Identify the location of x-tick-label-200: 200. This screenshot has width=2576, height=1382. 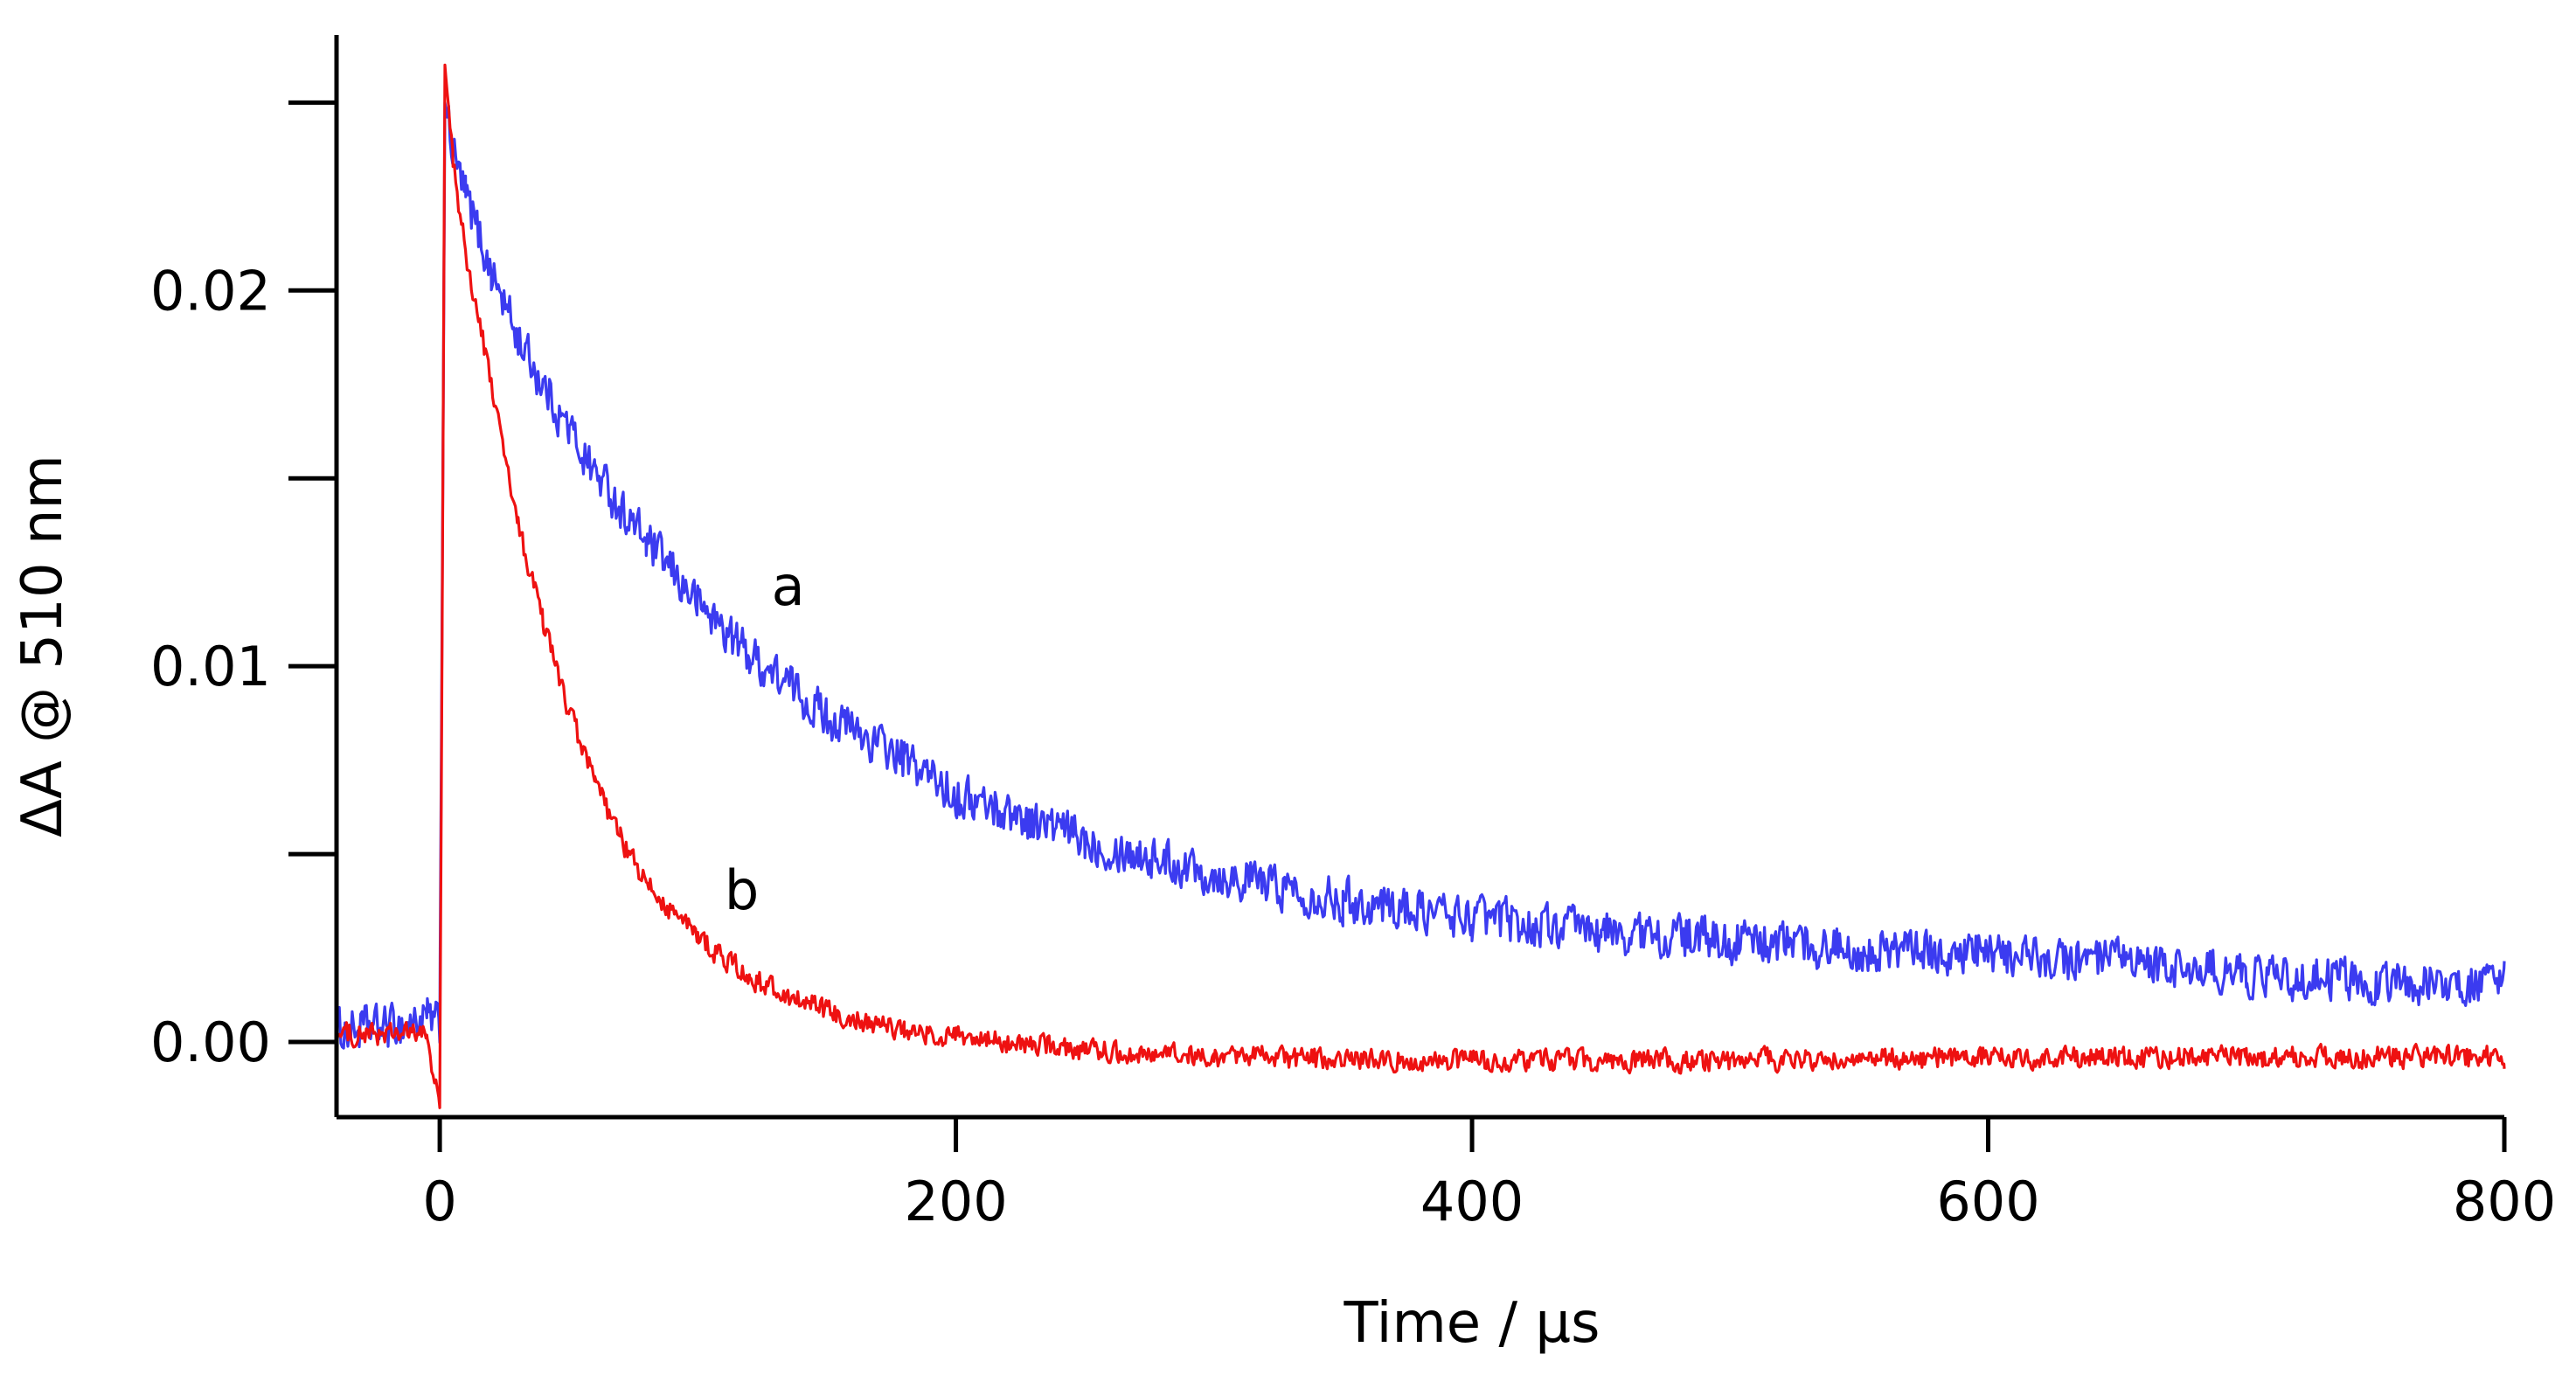
(956, 1201).